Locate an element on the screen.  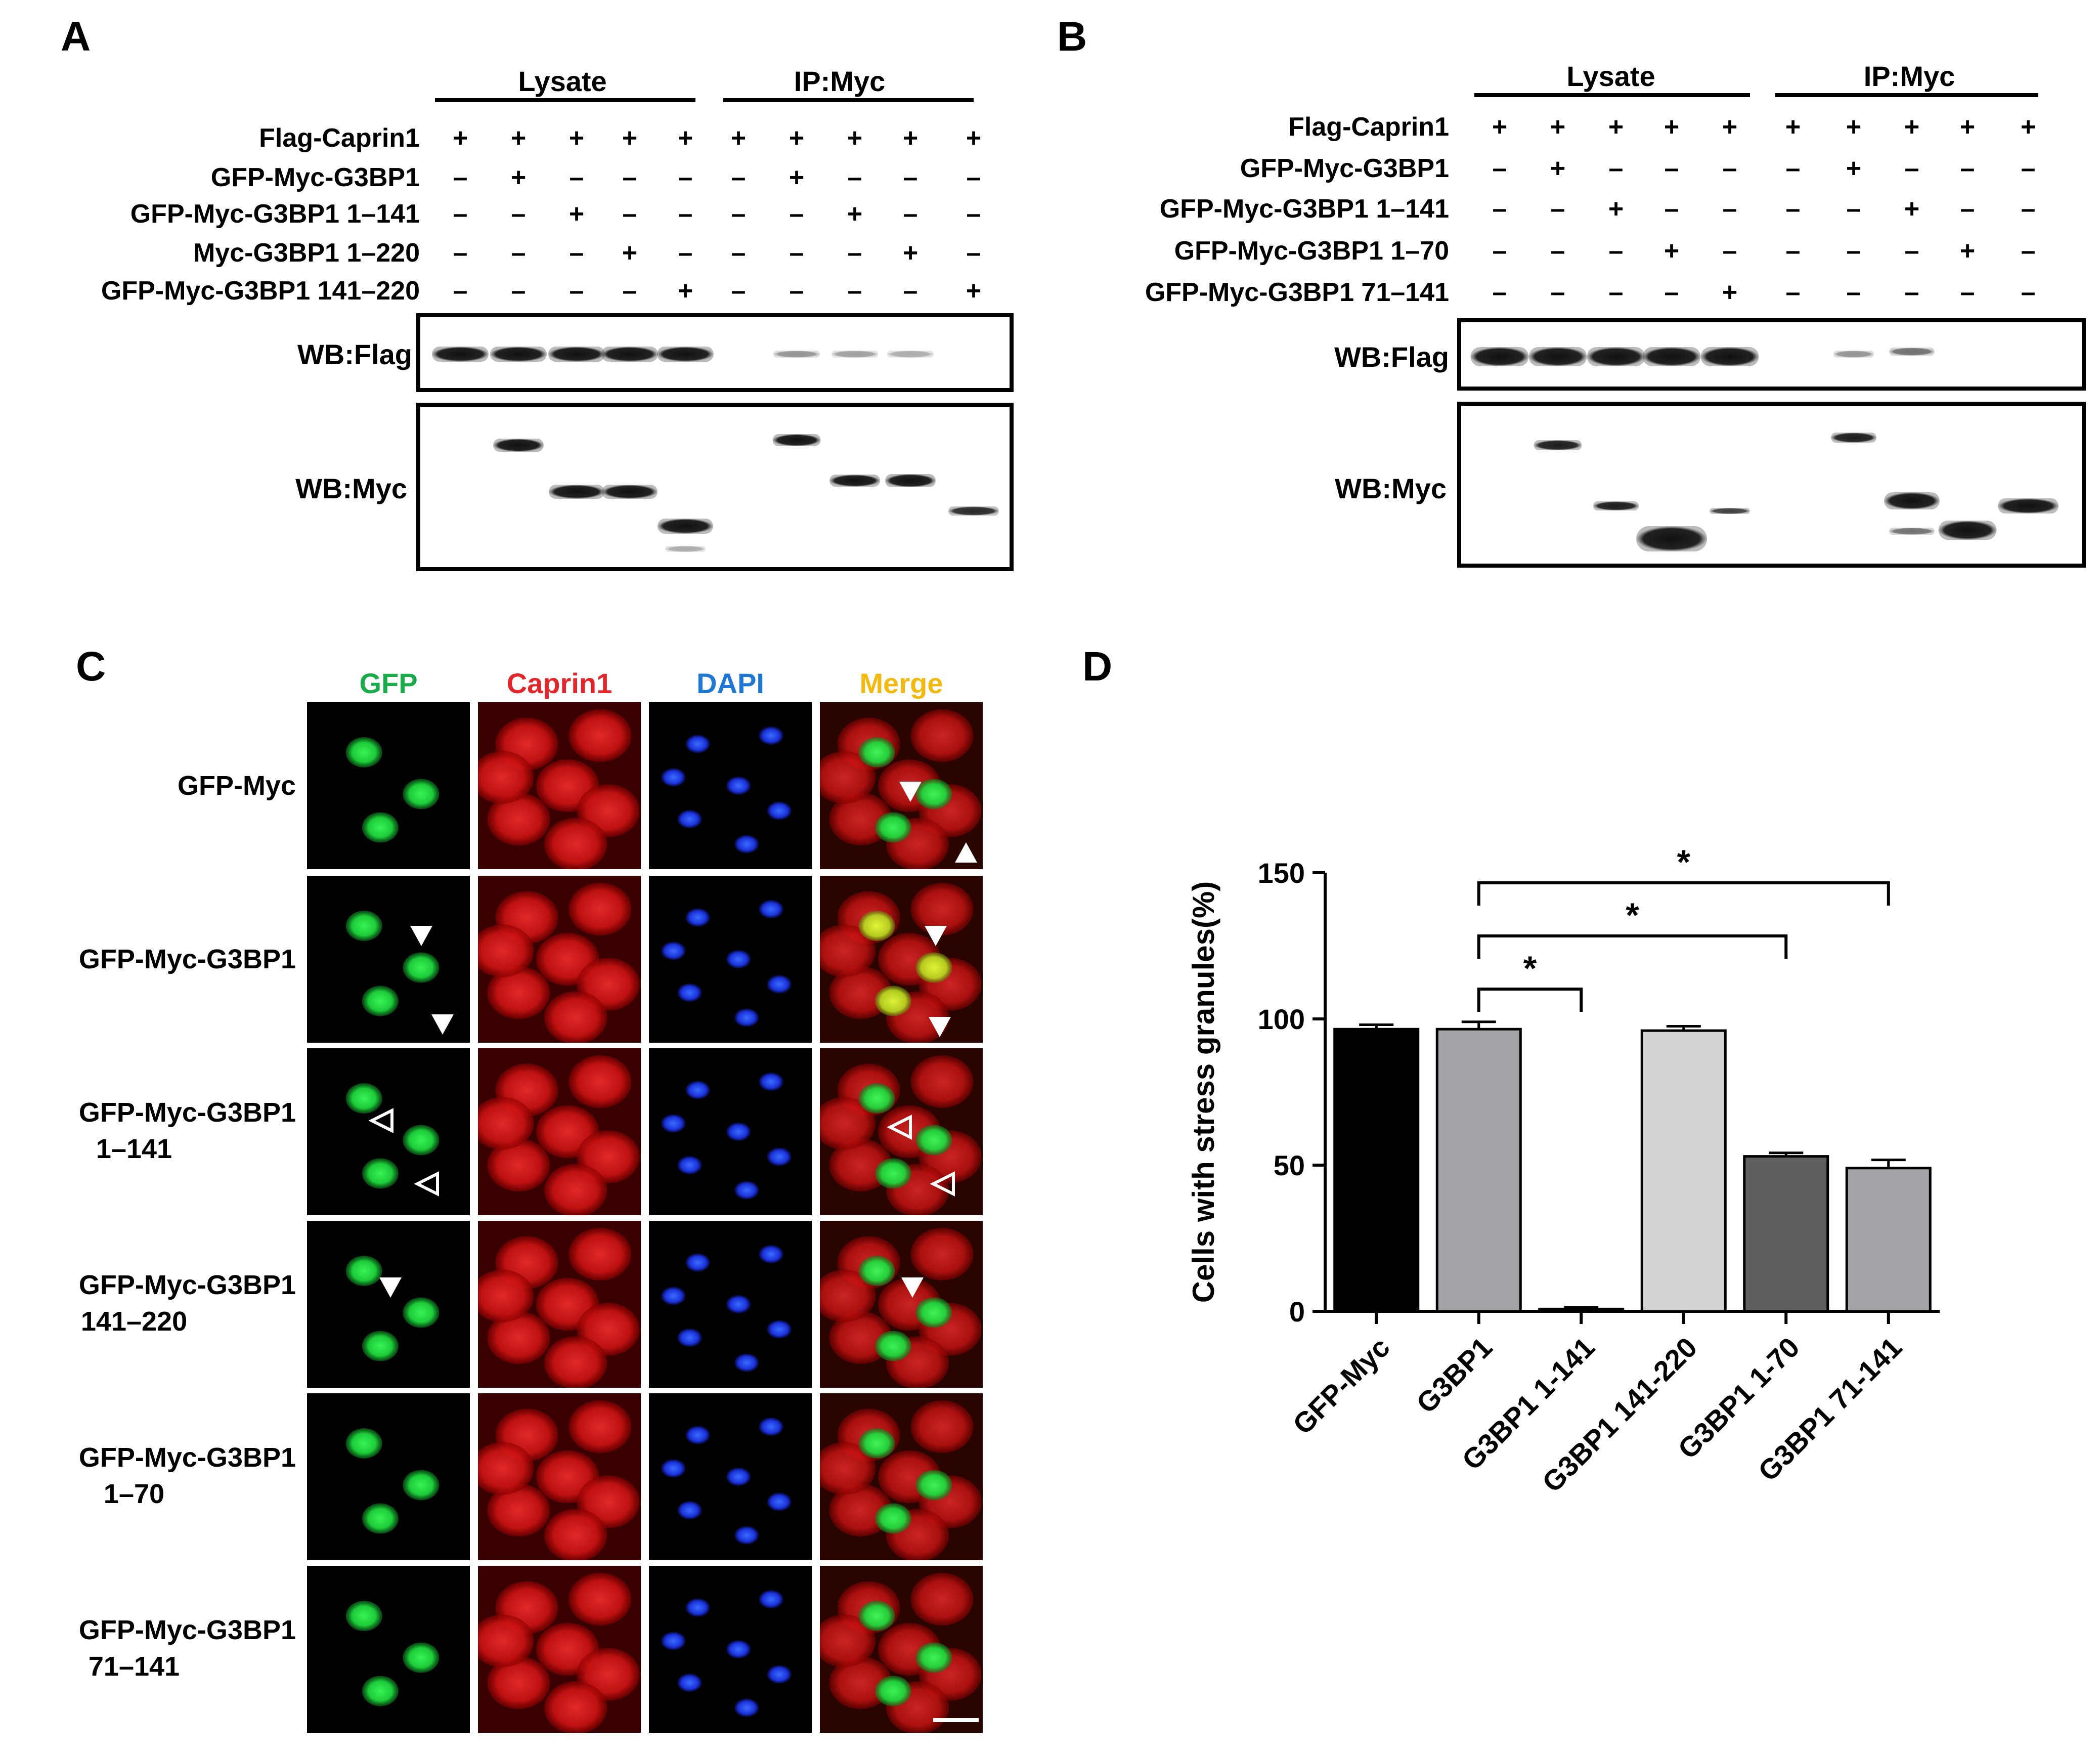
micrograph-gfp is located at coordinates (389, 1649).